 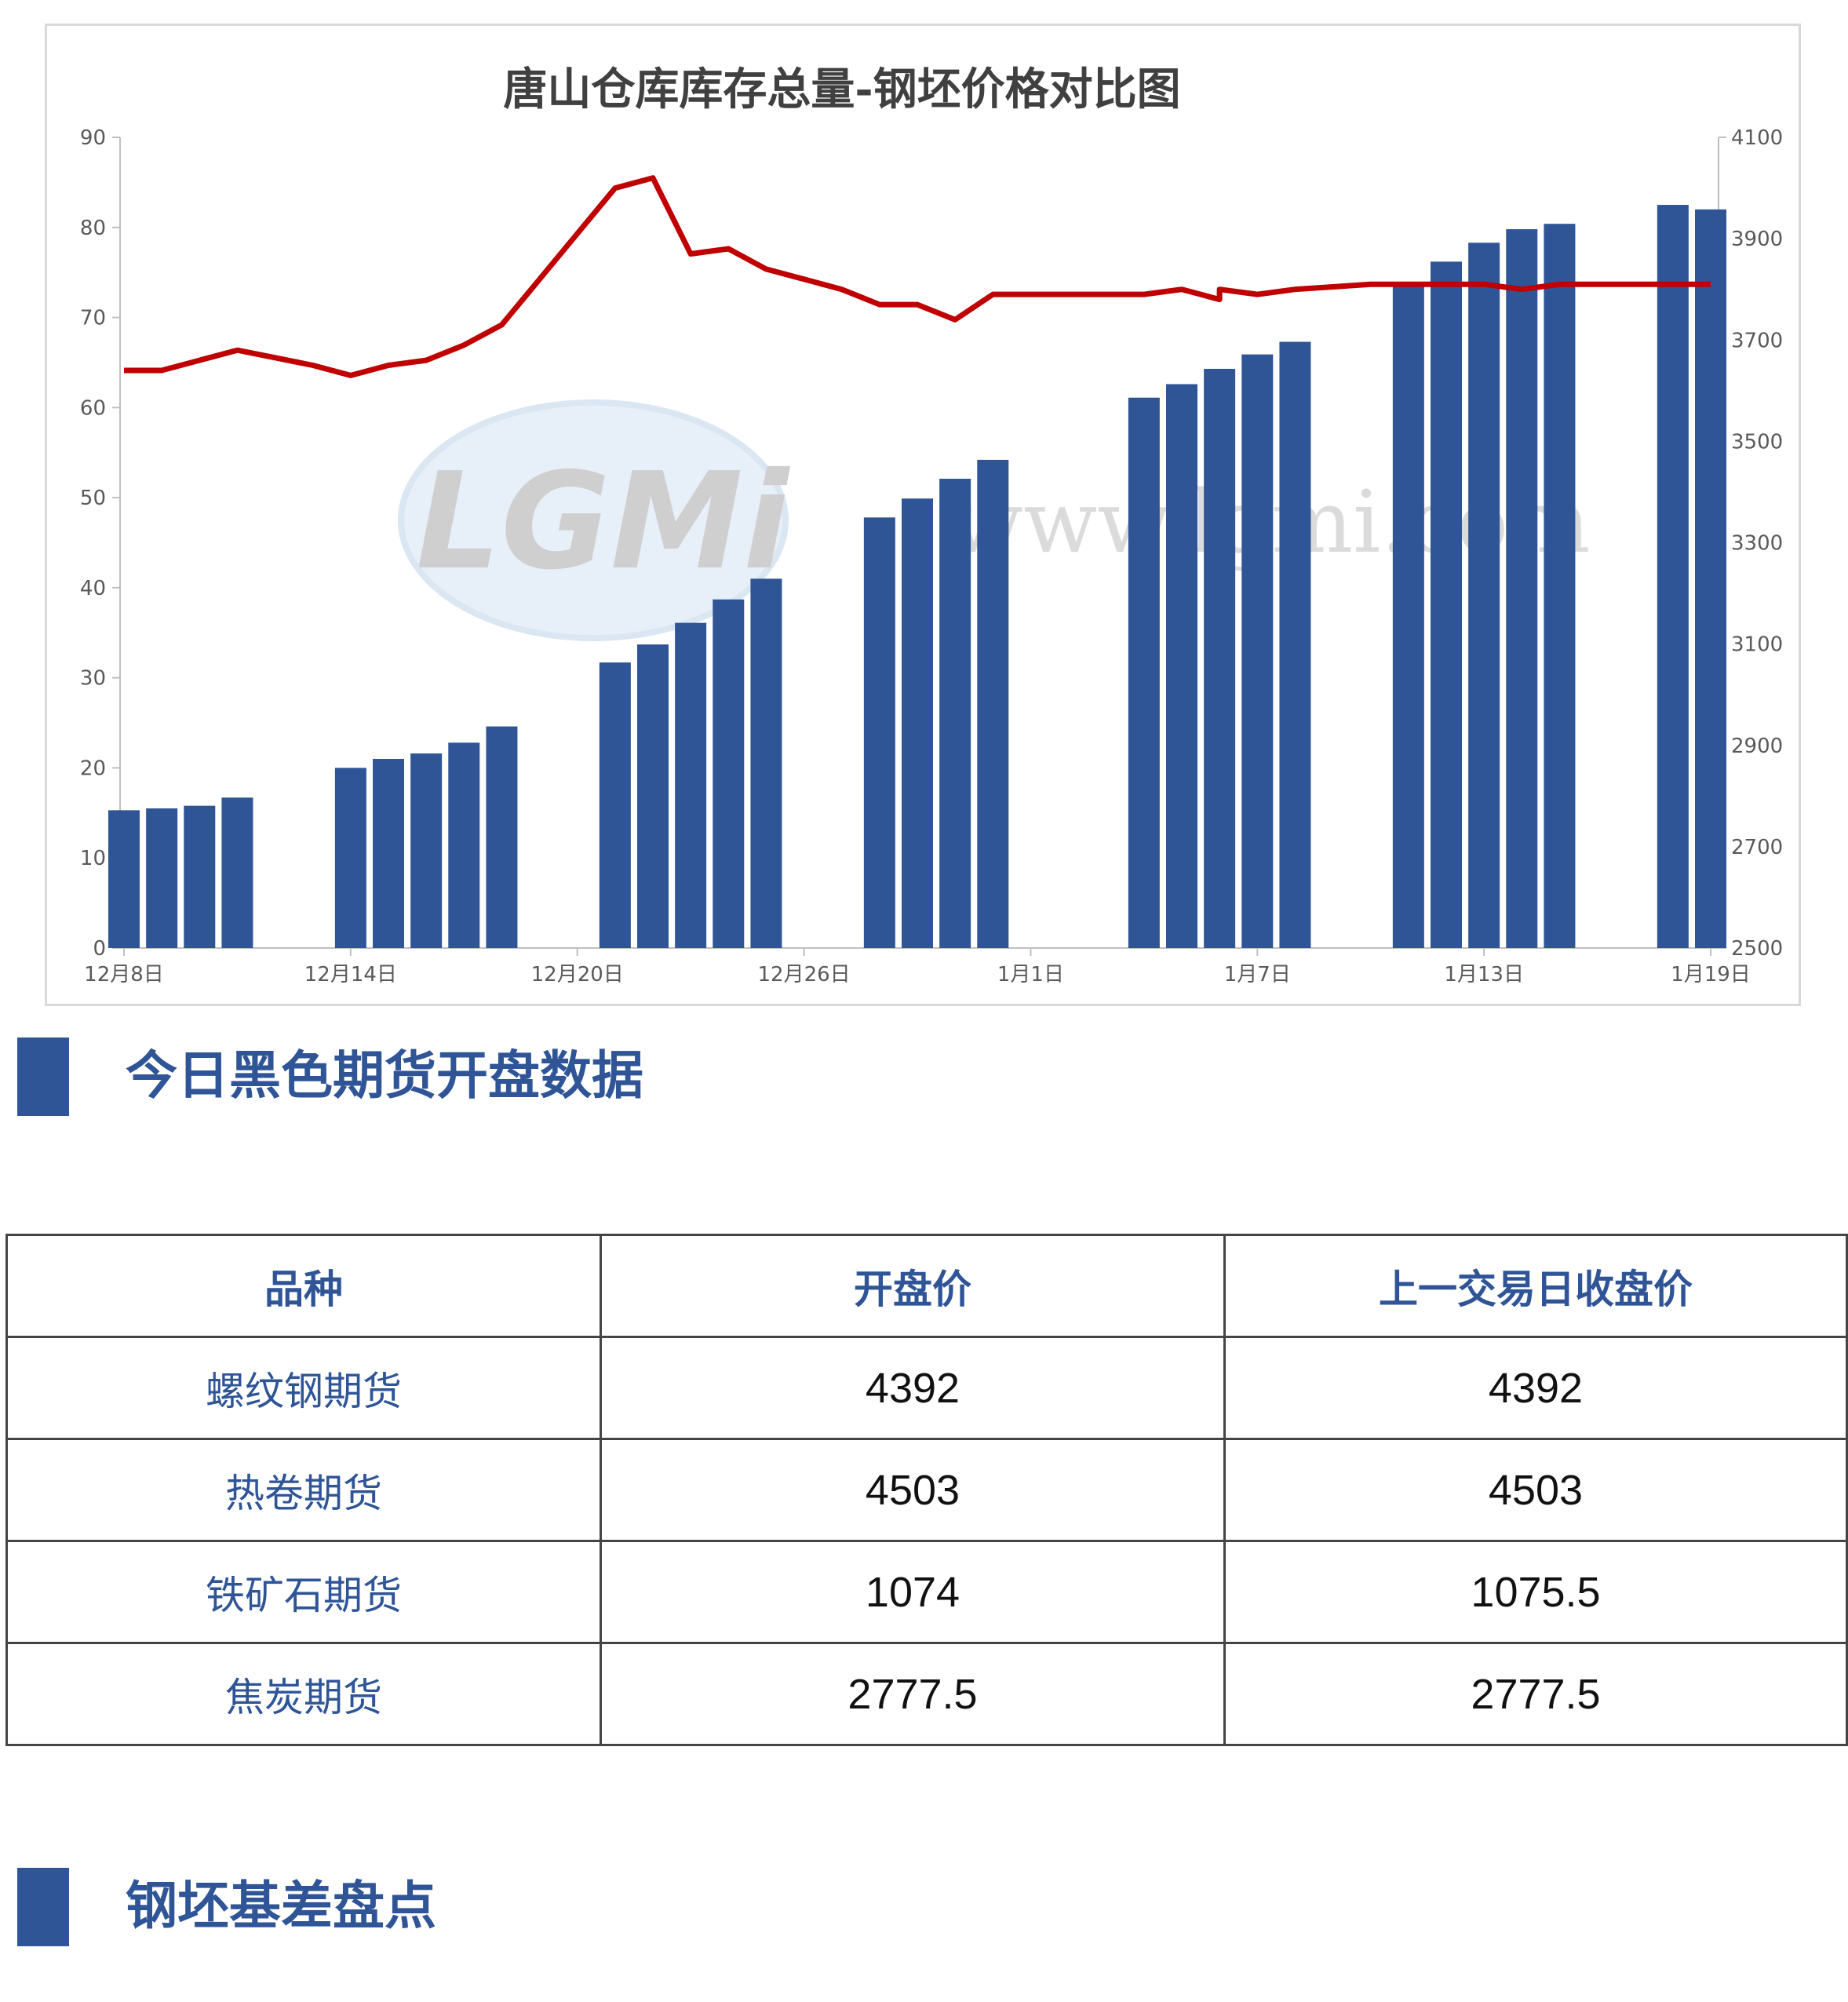 What do you see at coordinates (304, 1592) in the screenshot?
I see `cell-variety: 铁矿石期货` at bounding box center [304, 1592].